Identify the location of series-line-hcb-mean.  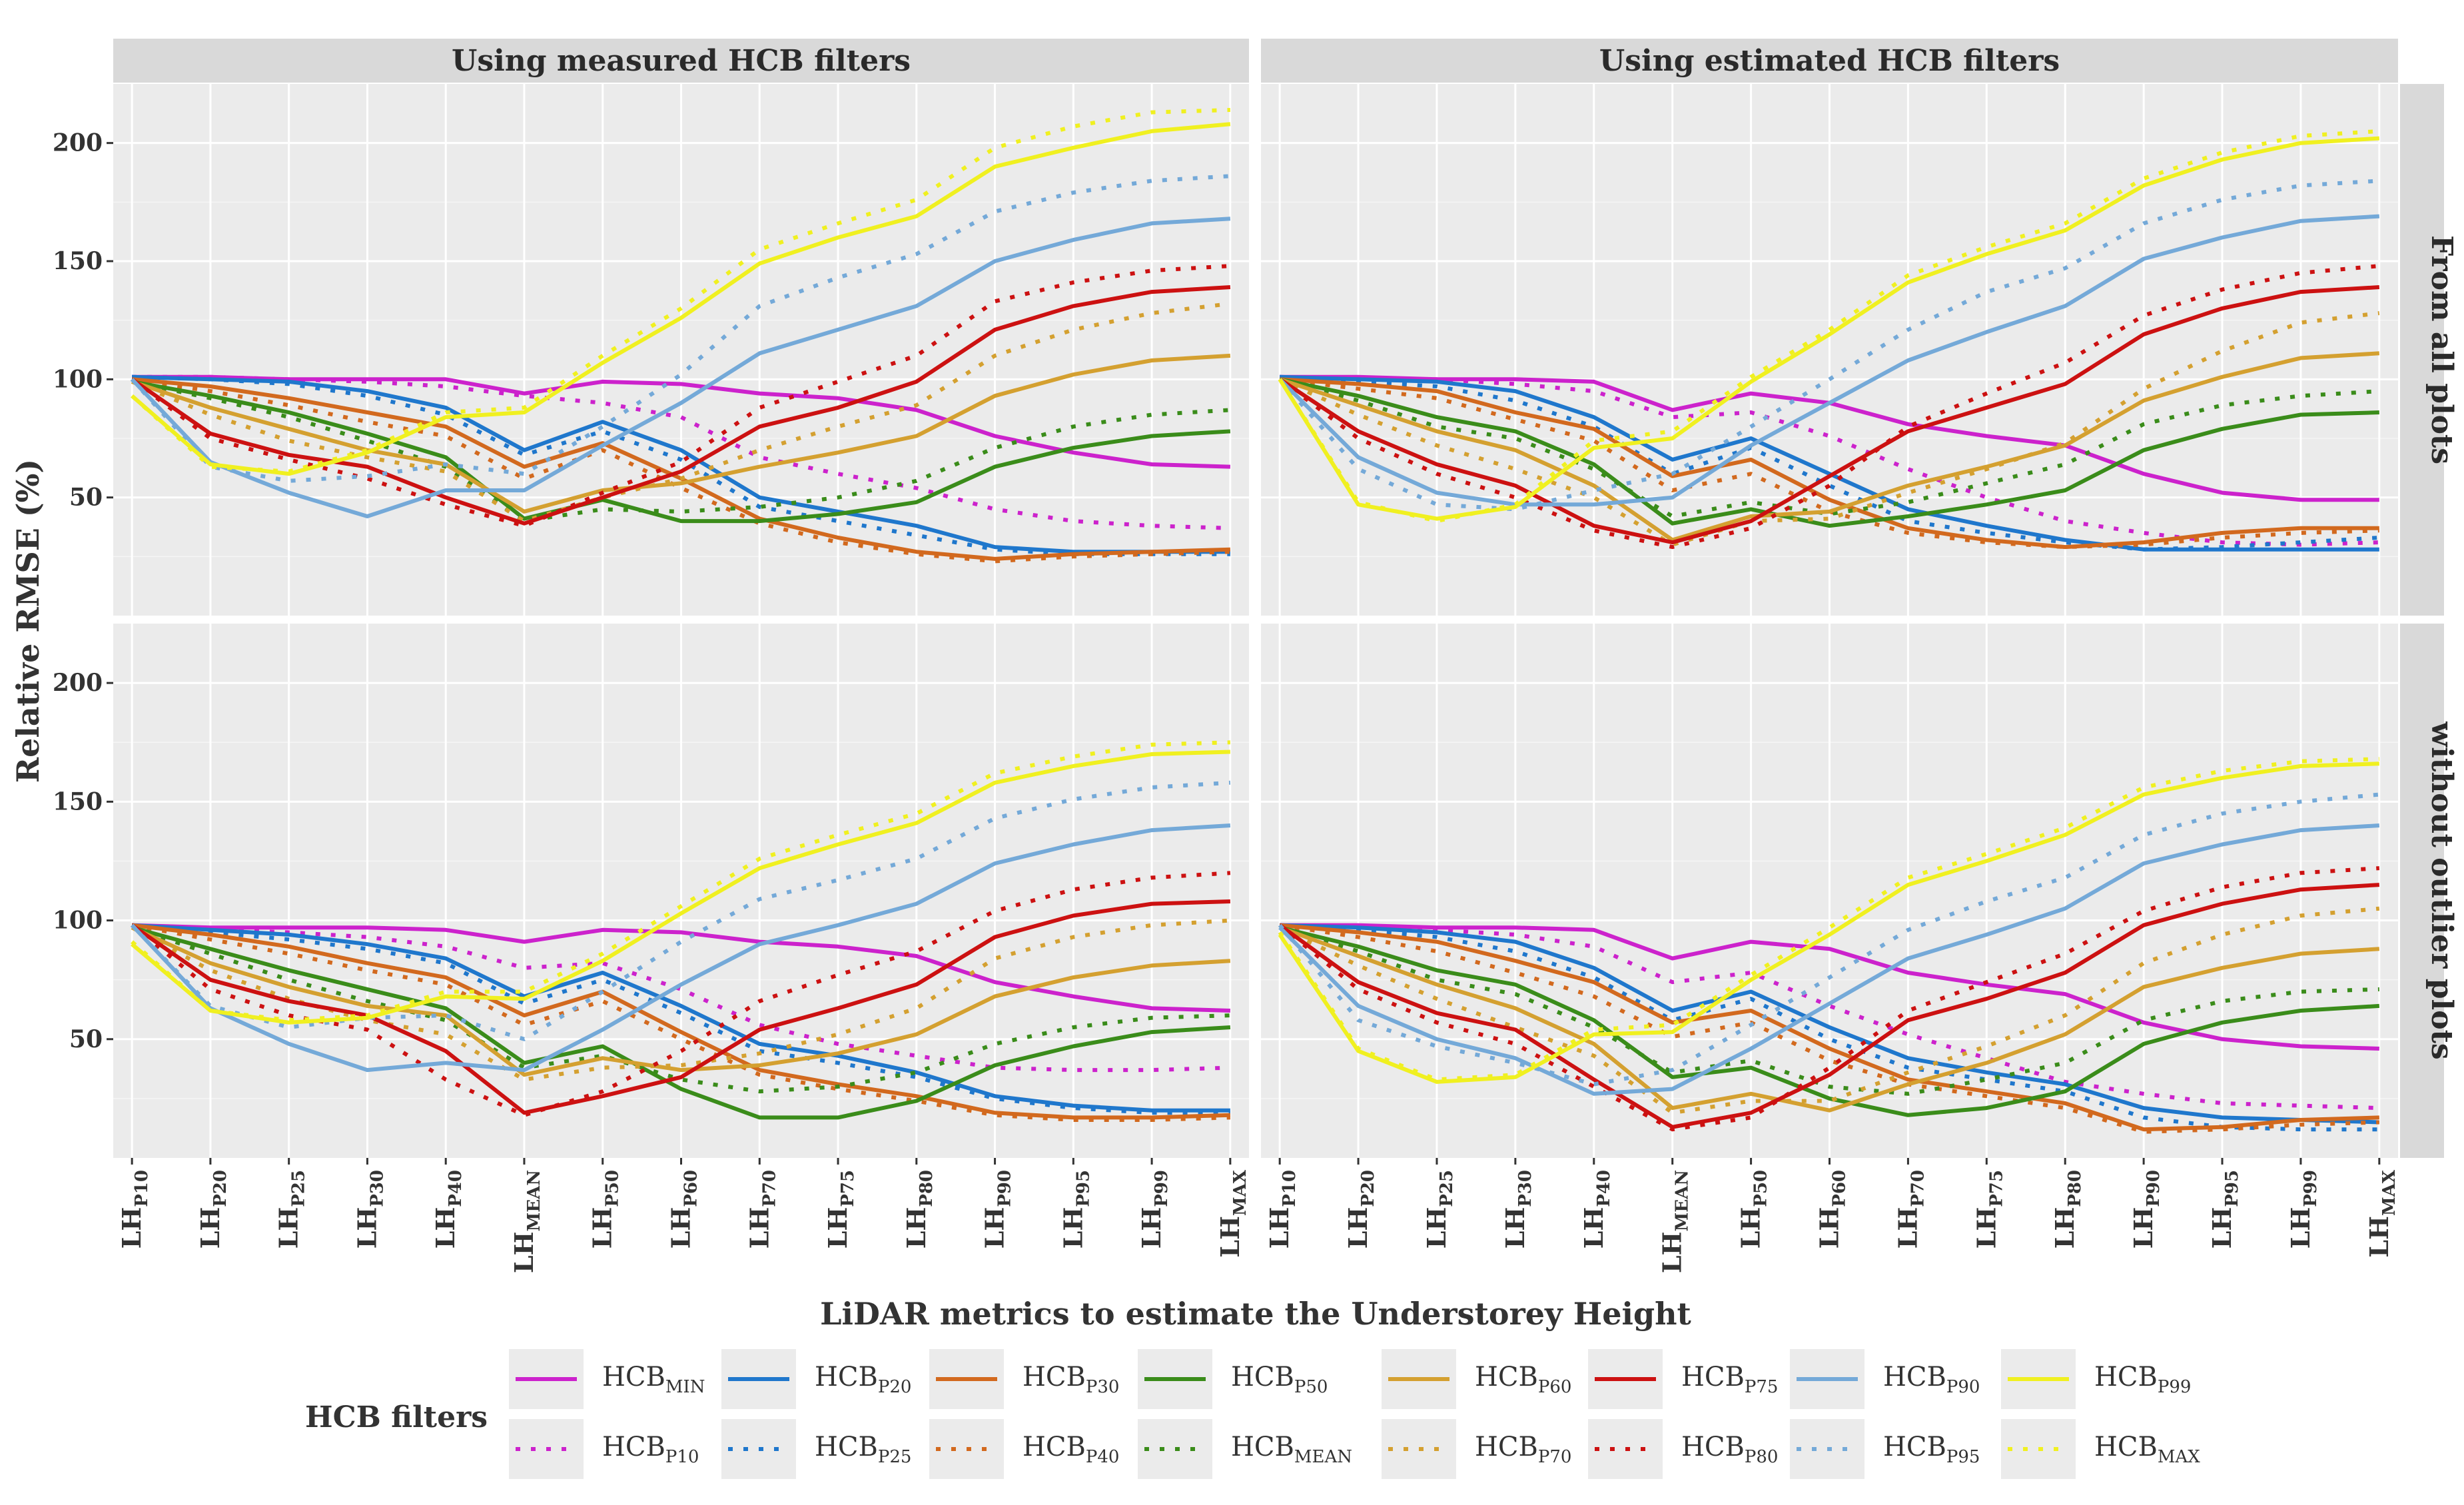
(681, 452).